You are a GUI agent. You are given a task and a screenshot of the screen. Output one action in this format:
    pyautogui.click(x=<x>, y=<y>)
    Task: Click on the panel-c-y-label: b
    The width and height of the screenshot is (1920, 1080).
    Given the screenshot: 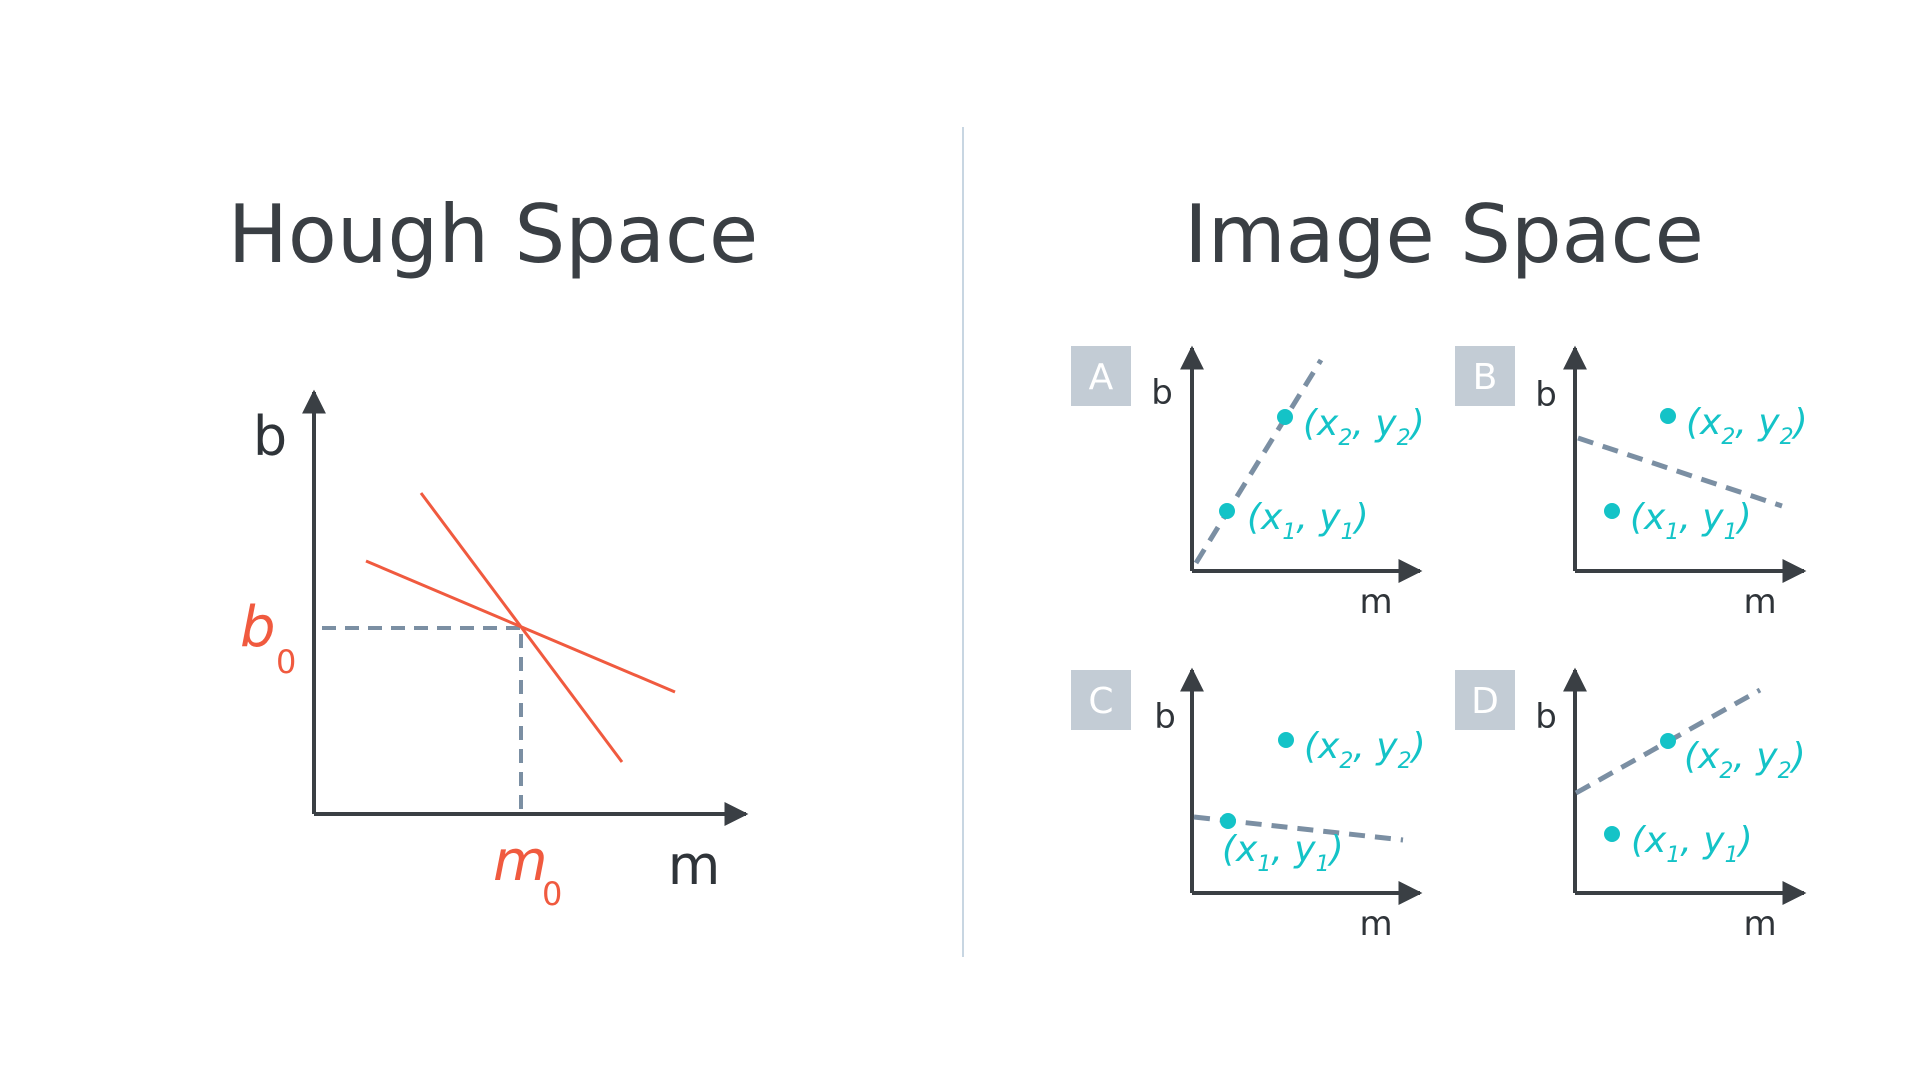 What is the action you would take?
    pyautogui.click(x=1165, y=717)
    